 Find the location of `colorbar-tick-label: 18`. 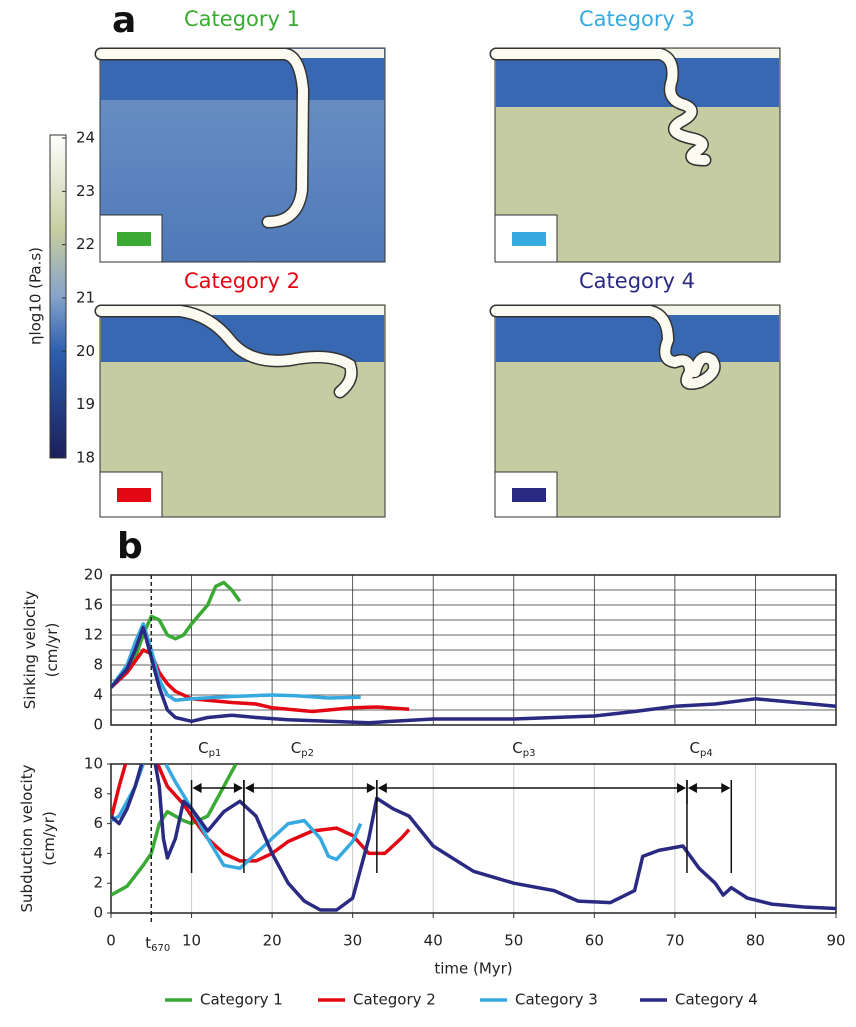

colorbar-tick-label: 18 is located at coordinates (85, 458).